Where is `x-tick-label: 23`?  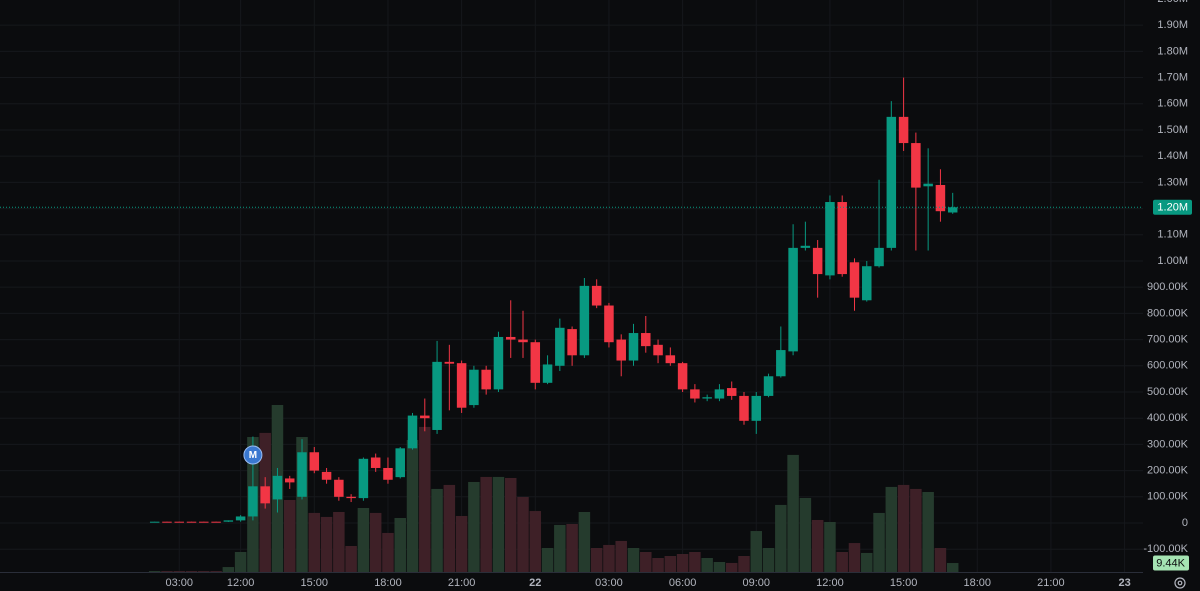
x-tick-label: 23 is located at coordinates (1124, 583).